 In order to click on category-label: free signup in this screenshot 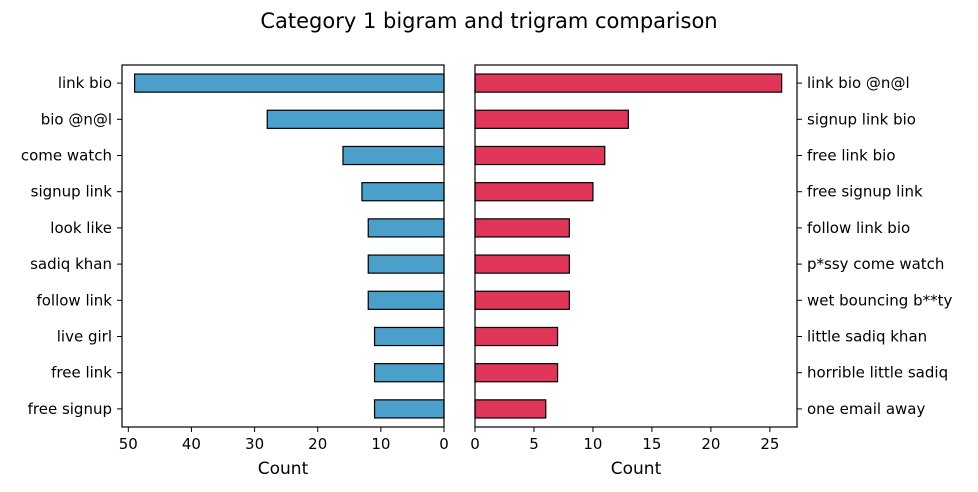, I will do `click(70, 409)`.